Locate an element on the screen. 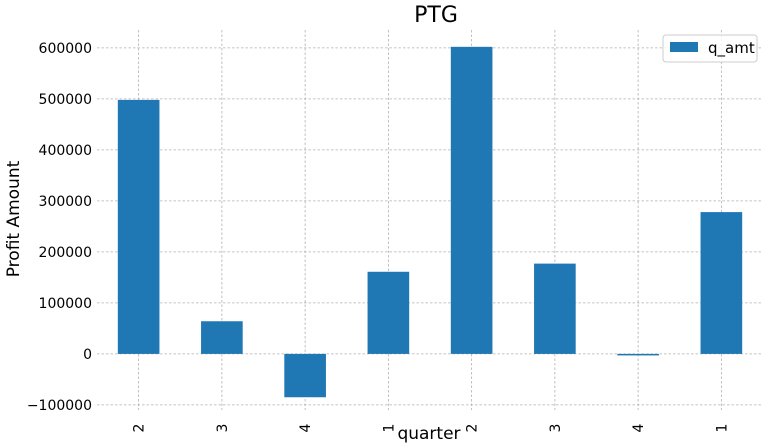 The image size is (771, 448). legend-swatch is located at coordinates (684, 47).